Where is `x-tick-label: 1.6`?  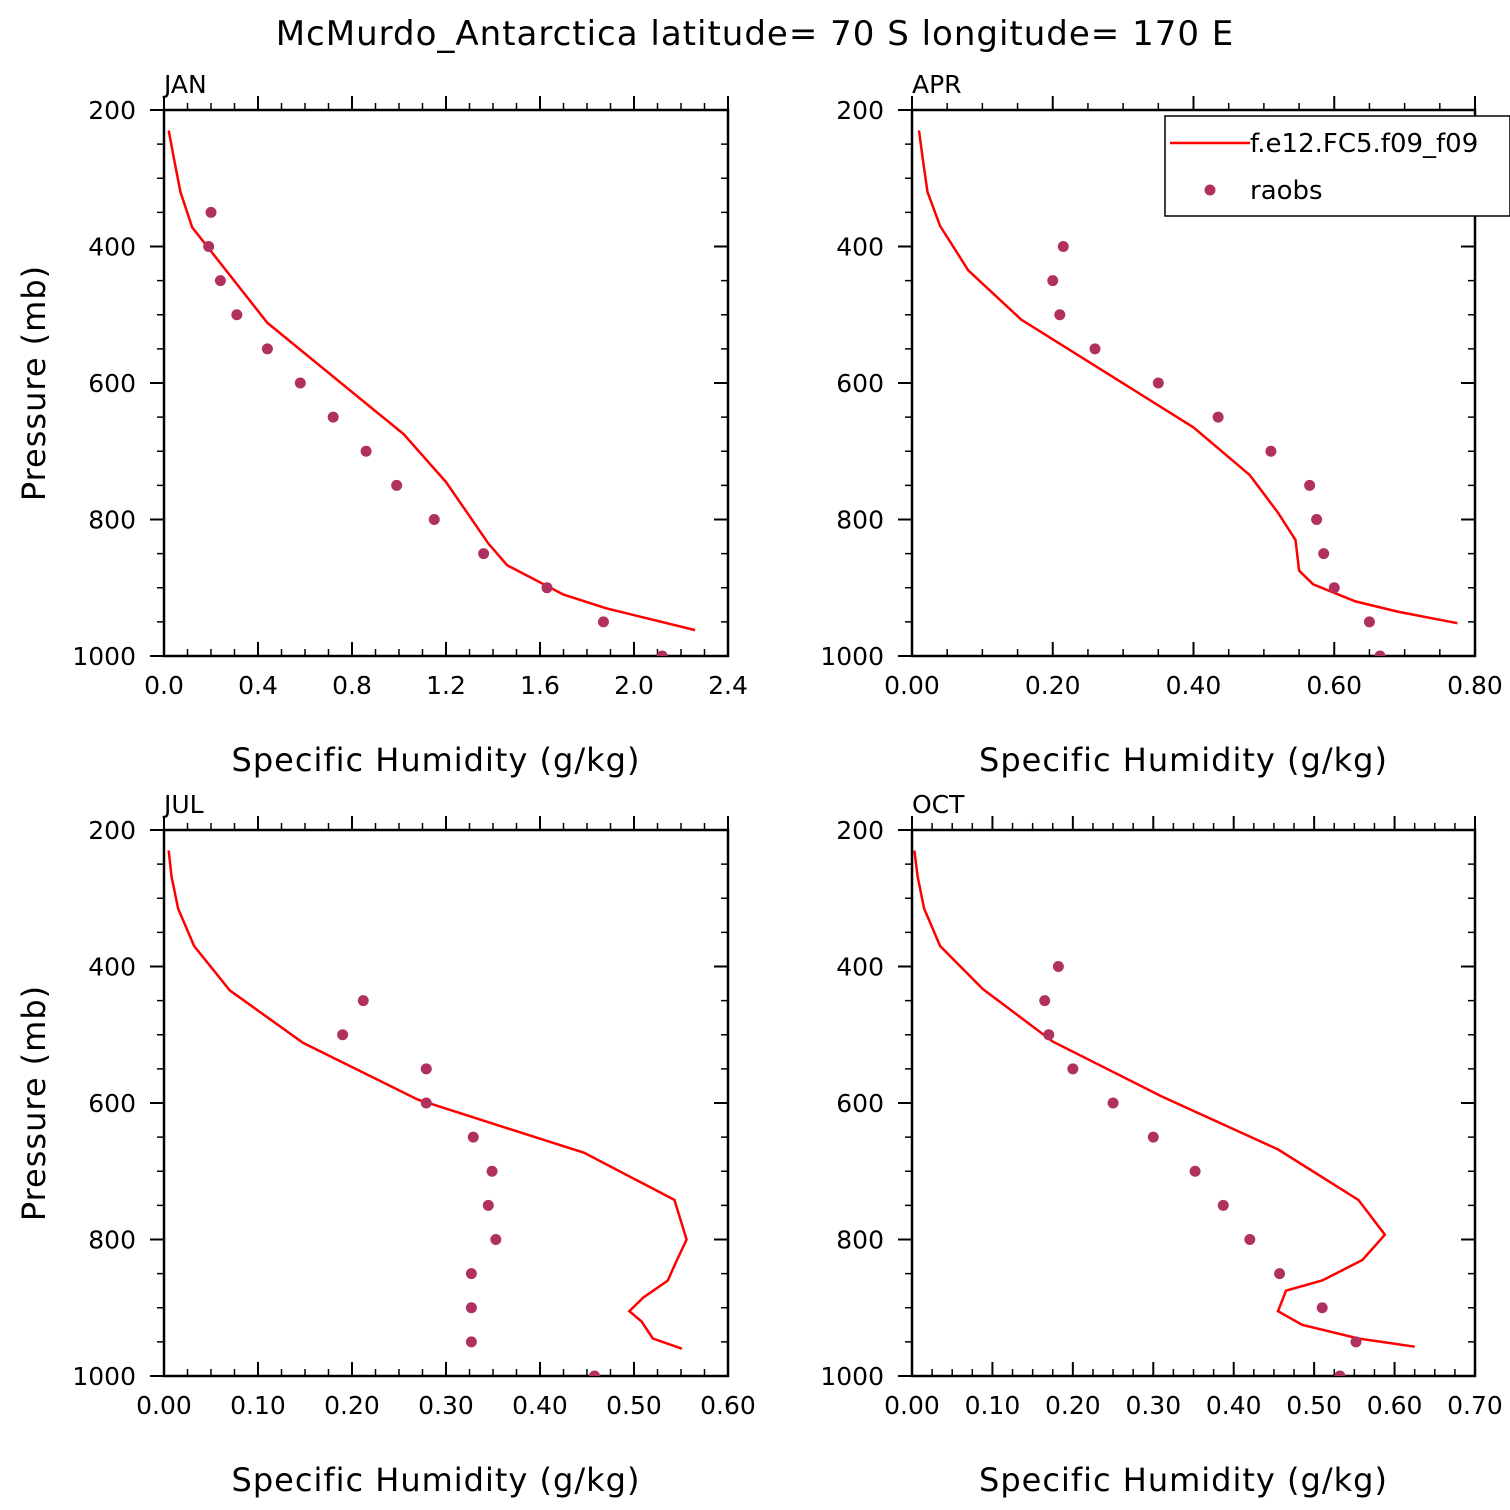
x-tick-label: 1.6 is located at coordinates (540, 685).